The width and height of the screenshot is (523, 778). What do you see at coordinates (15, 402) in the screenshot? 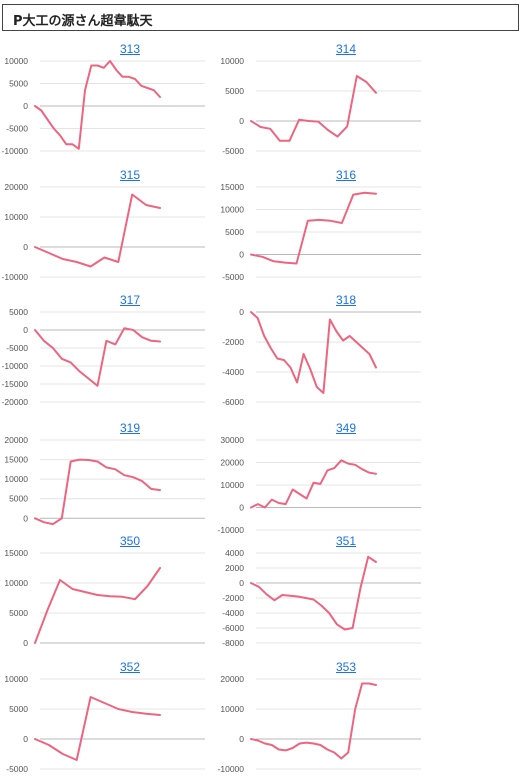
I see `y-tick-label: -20000` at bounding box center [15, 402].